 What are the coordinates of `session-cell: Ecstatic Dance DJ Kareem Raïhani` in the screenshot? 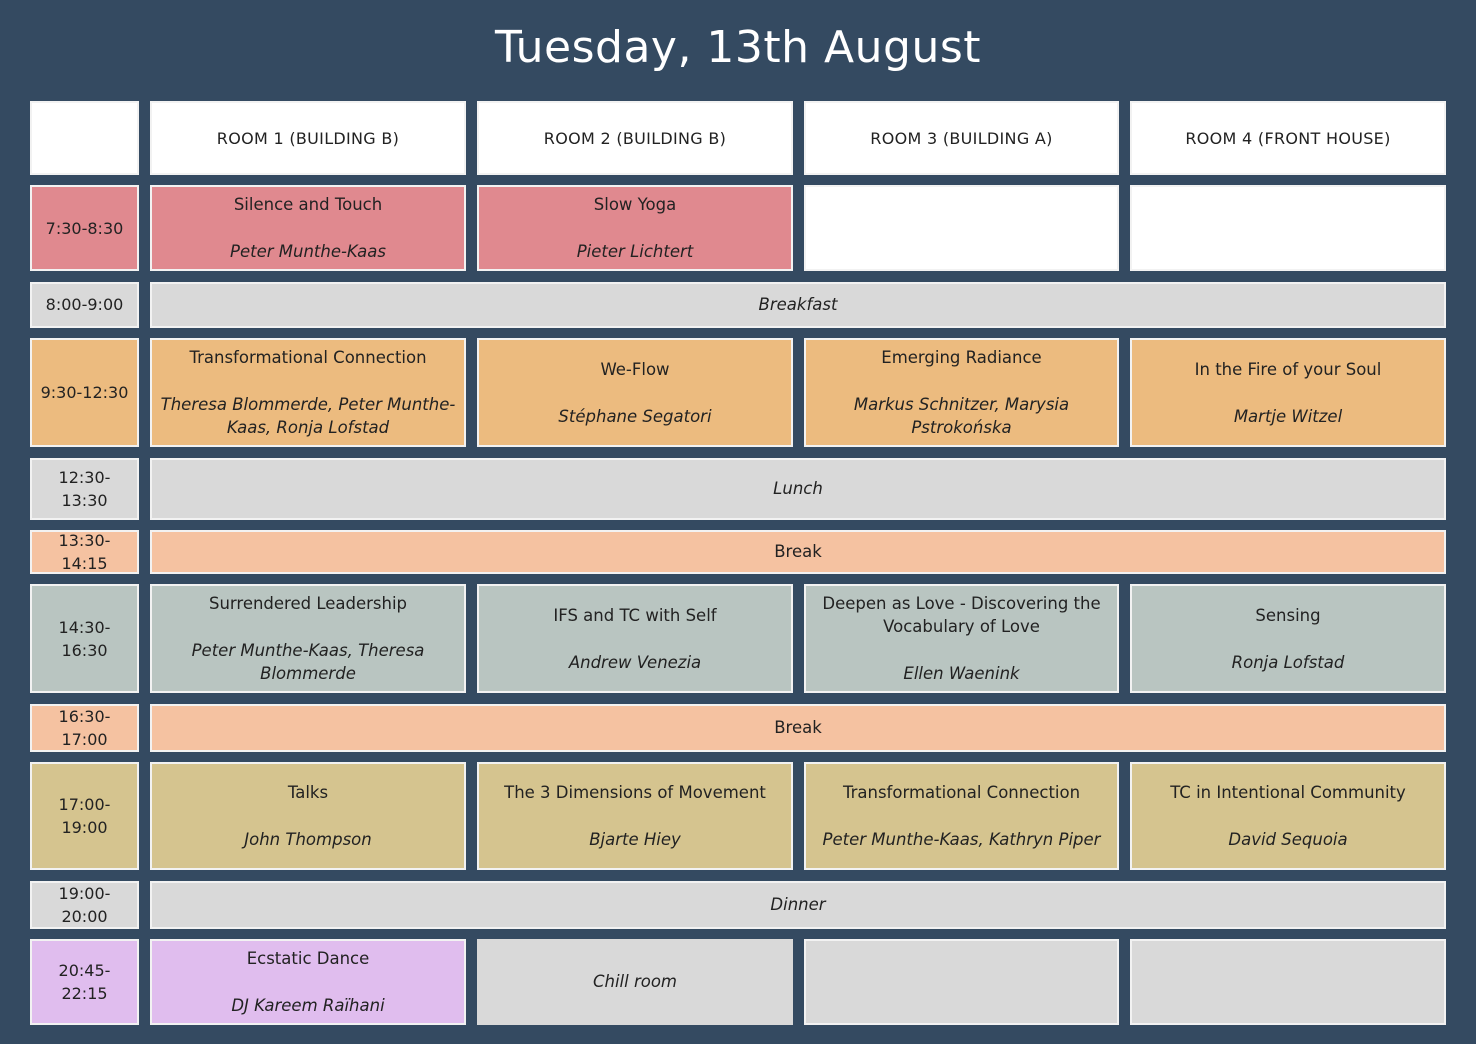 It's located at (308, 981).